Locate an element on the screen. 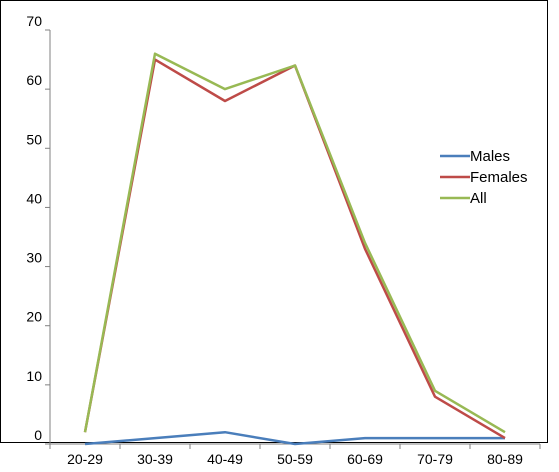 This screenshot has height=472, width=559. legend: Males Females All is located at coordinates (484, 177).